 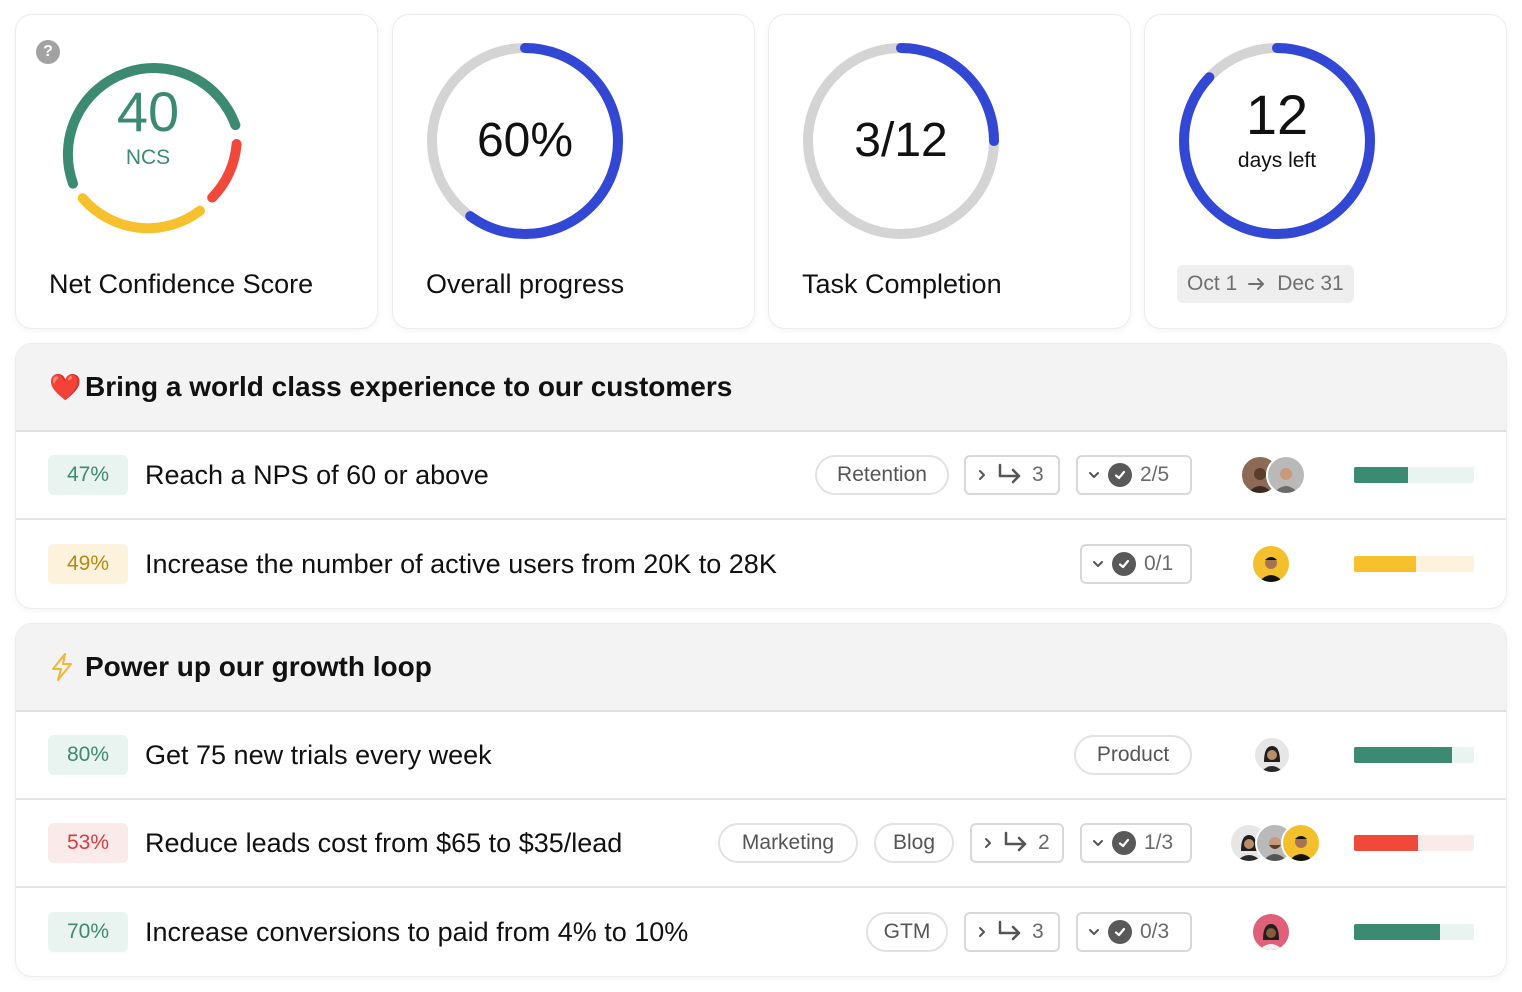 What do you see at coordinates (141, 213) in the screenshot?
I see `ncs-arc-yellow` at bounding box center [141, 213].